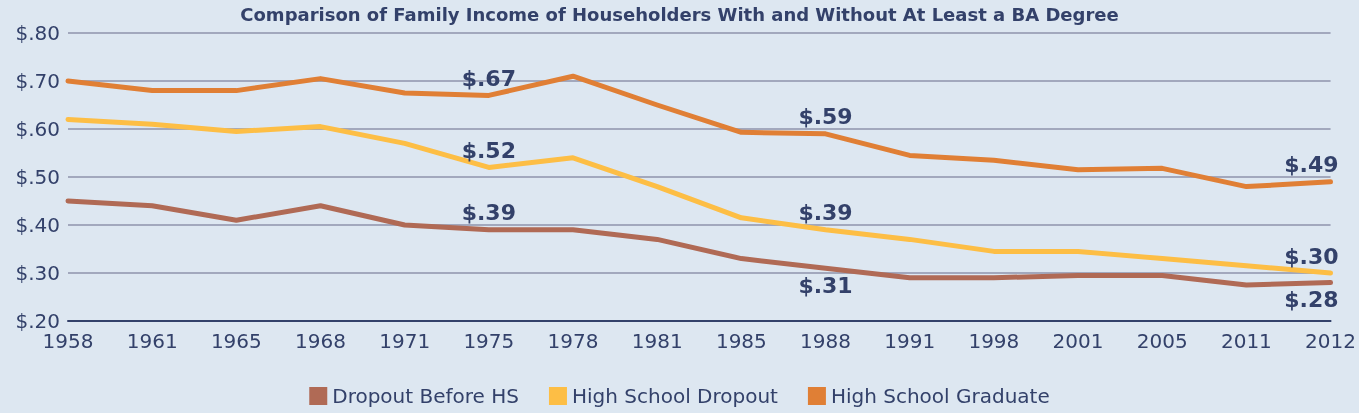 The height and width of the screenshot is (413, 1359). I want to click on data-label: $.30, so click(1311, 256).